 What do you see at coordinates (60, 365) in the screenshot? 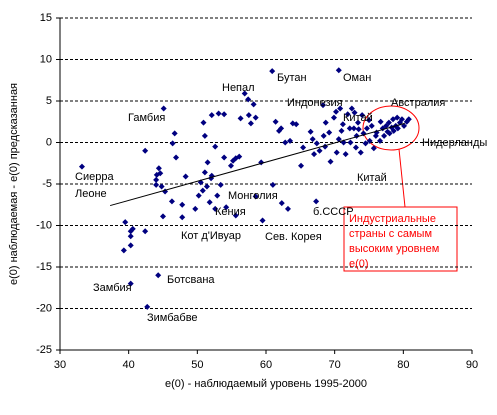
I see `x-tick-label: 30` at bounding box center [60, 365].